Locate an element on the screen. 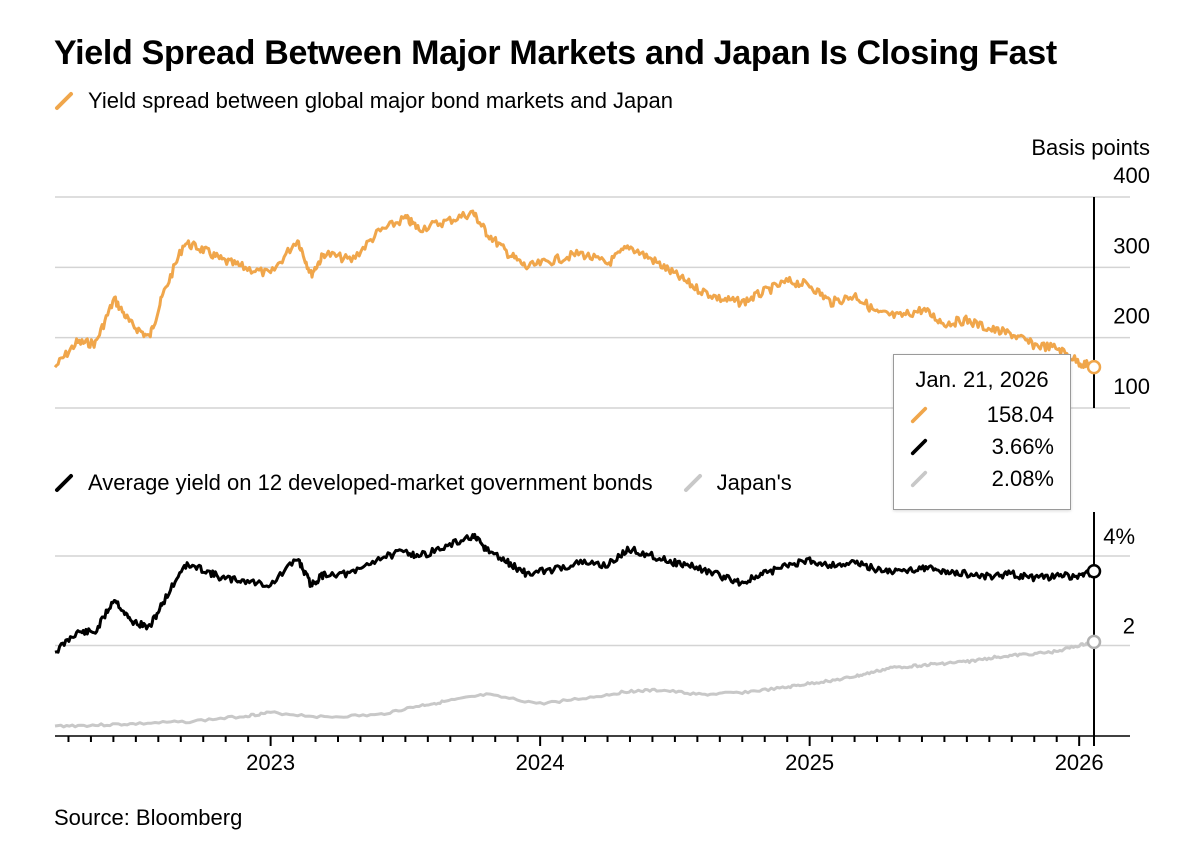  top-y-axis-title: Basis points is located at coordinates (1090, 147).